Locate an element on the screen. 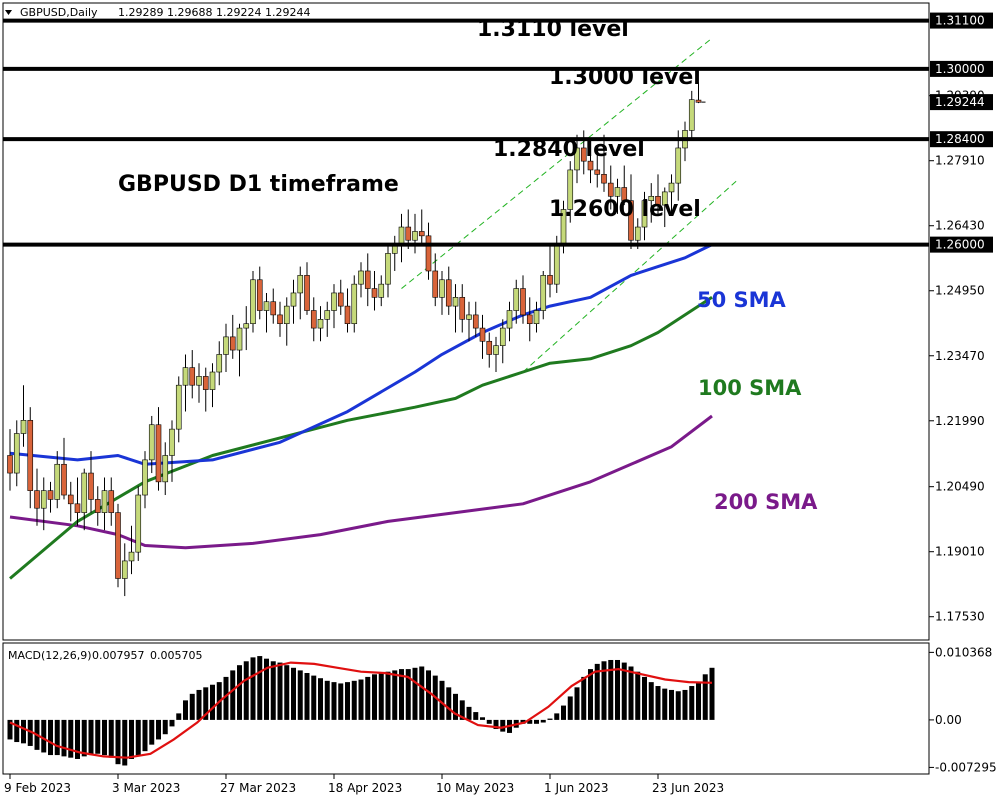 The width and height of the screenshot is (1000, 800). price-badge-label: 1.31100 is located at coordinates (960, 21).